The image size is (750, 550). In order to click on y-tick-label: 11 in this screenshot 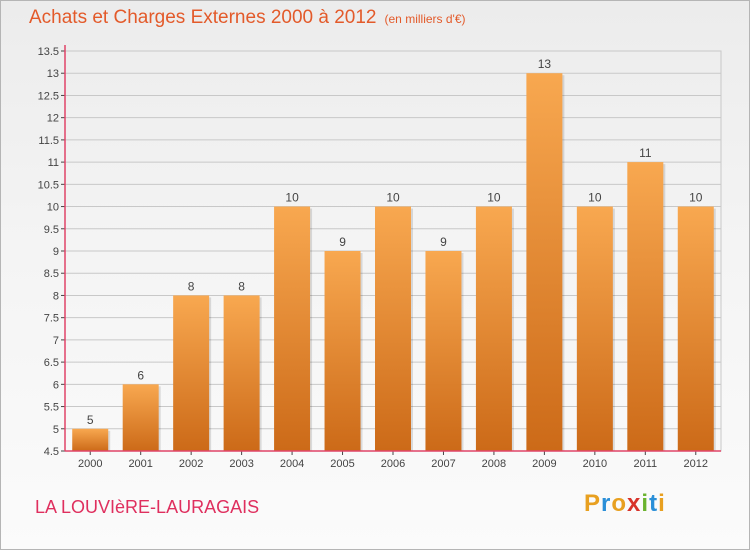, I will do `click(53, 163)`.